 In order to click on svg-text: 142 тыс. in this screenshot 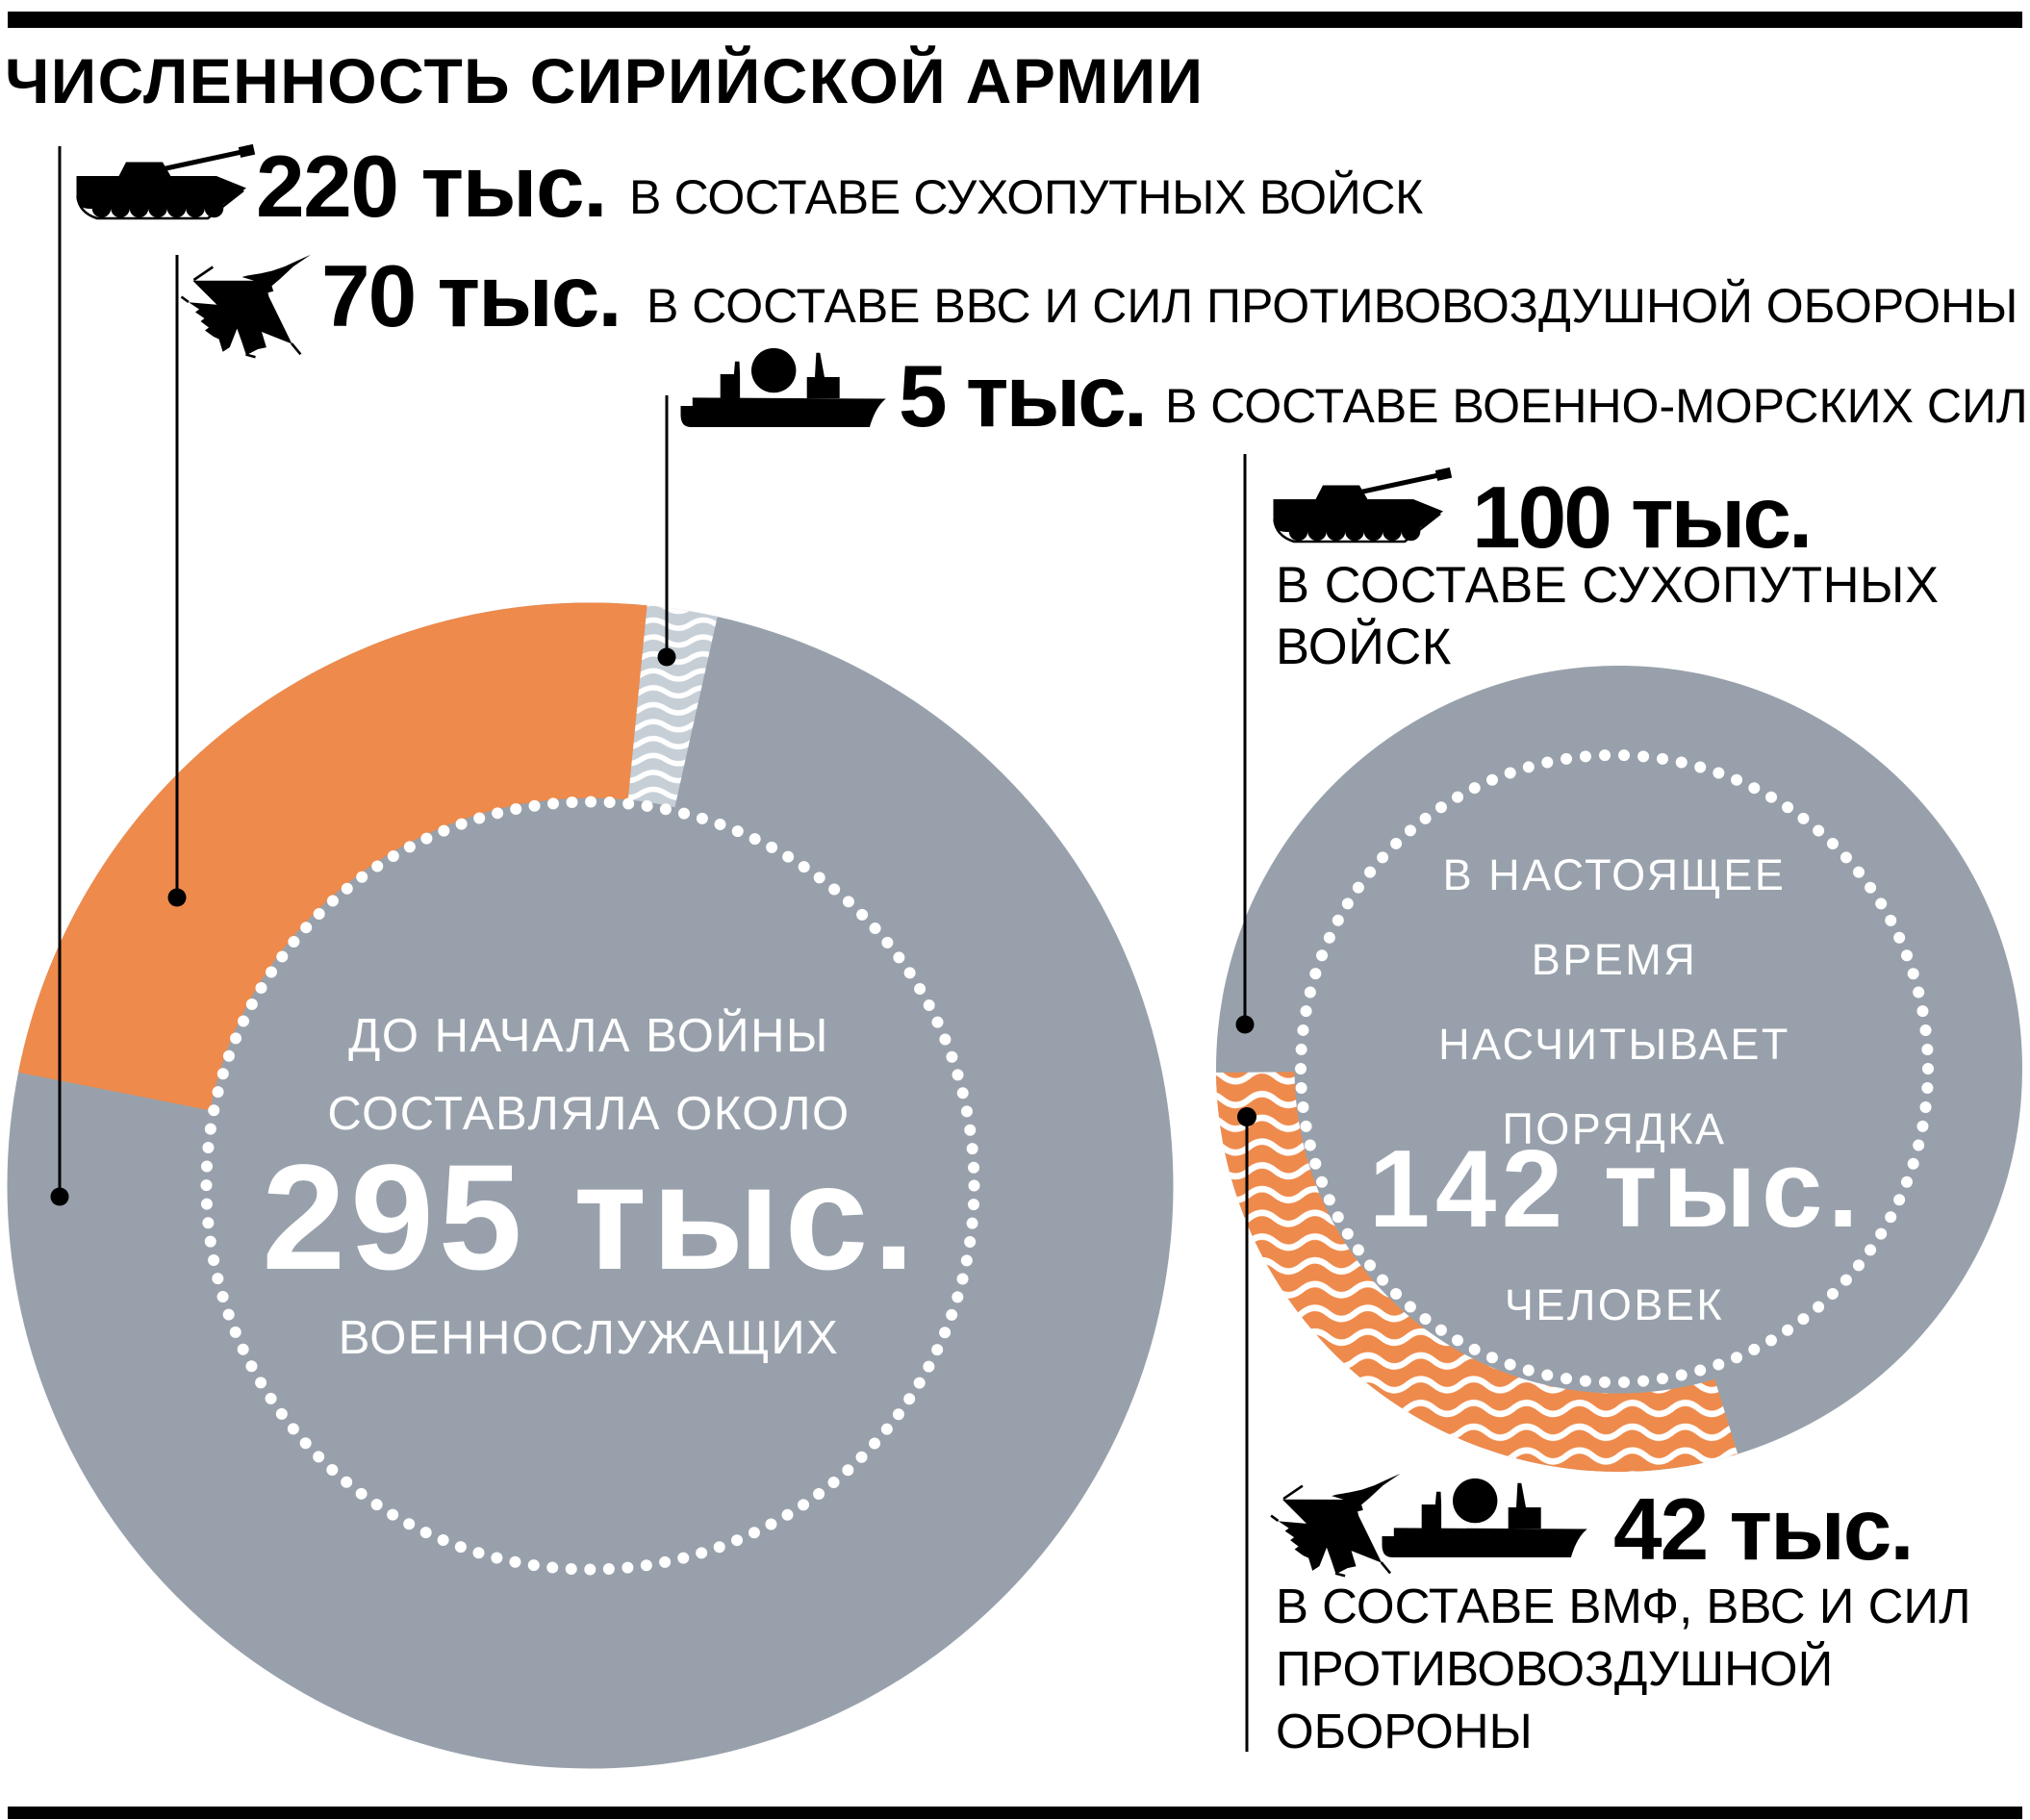, I will do `click(1616, 1189)`.